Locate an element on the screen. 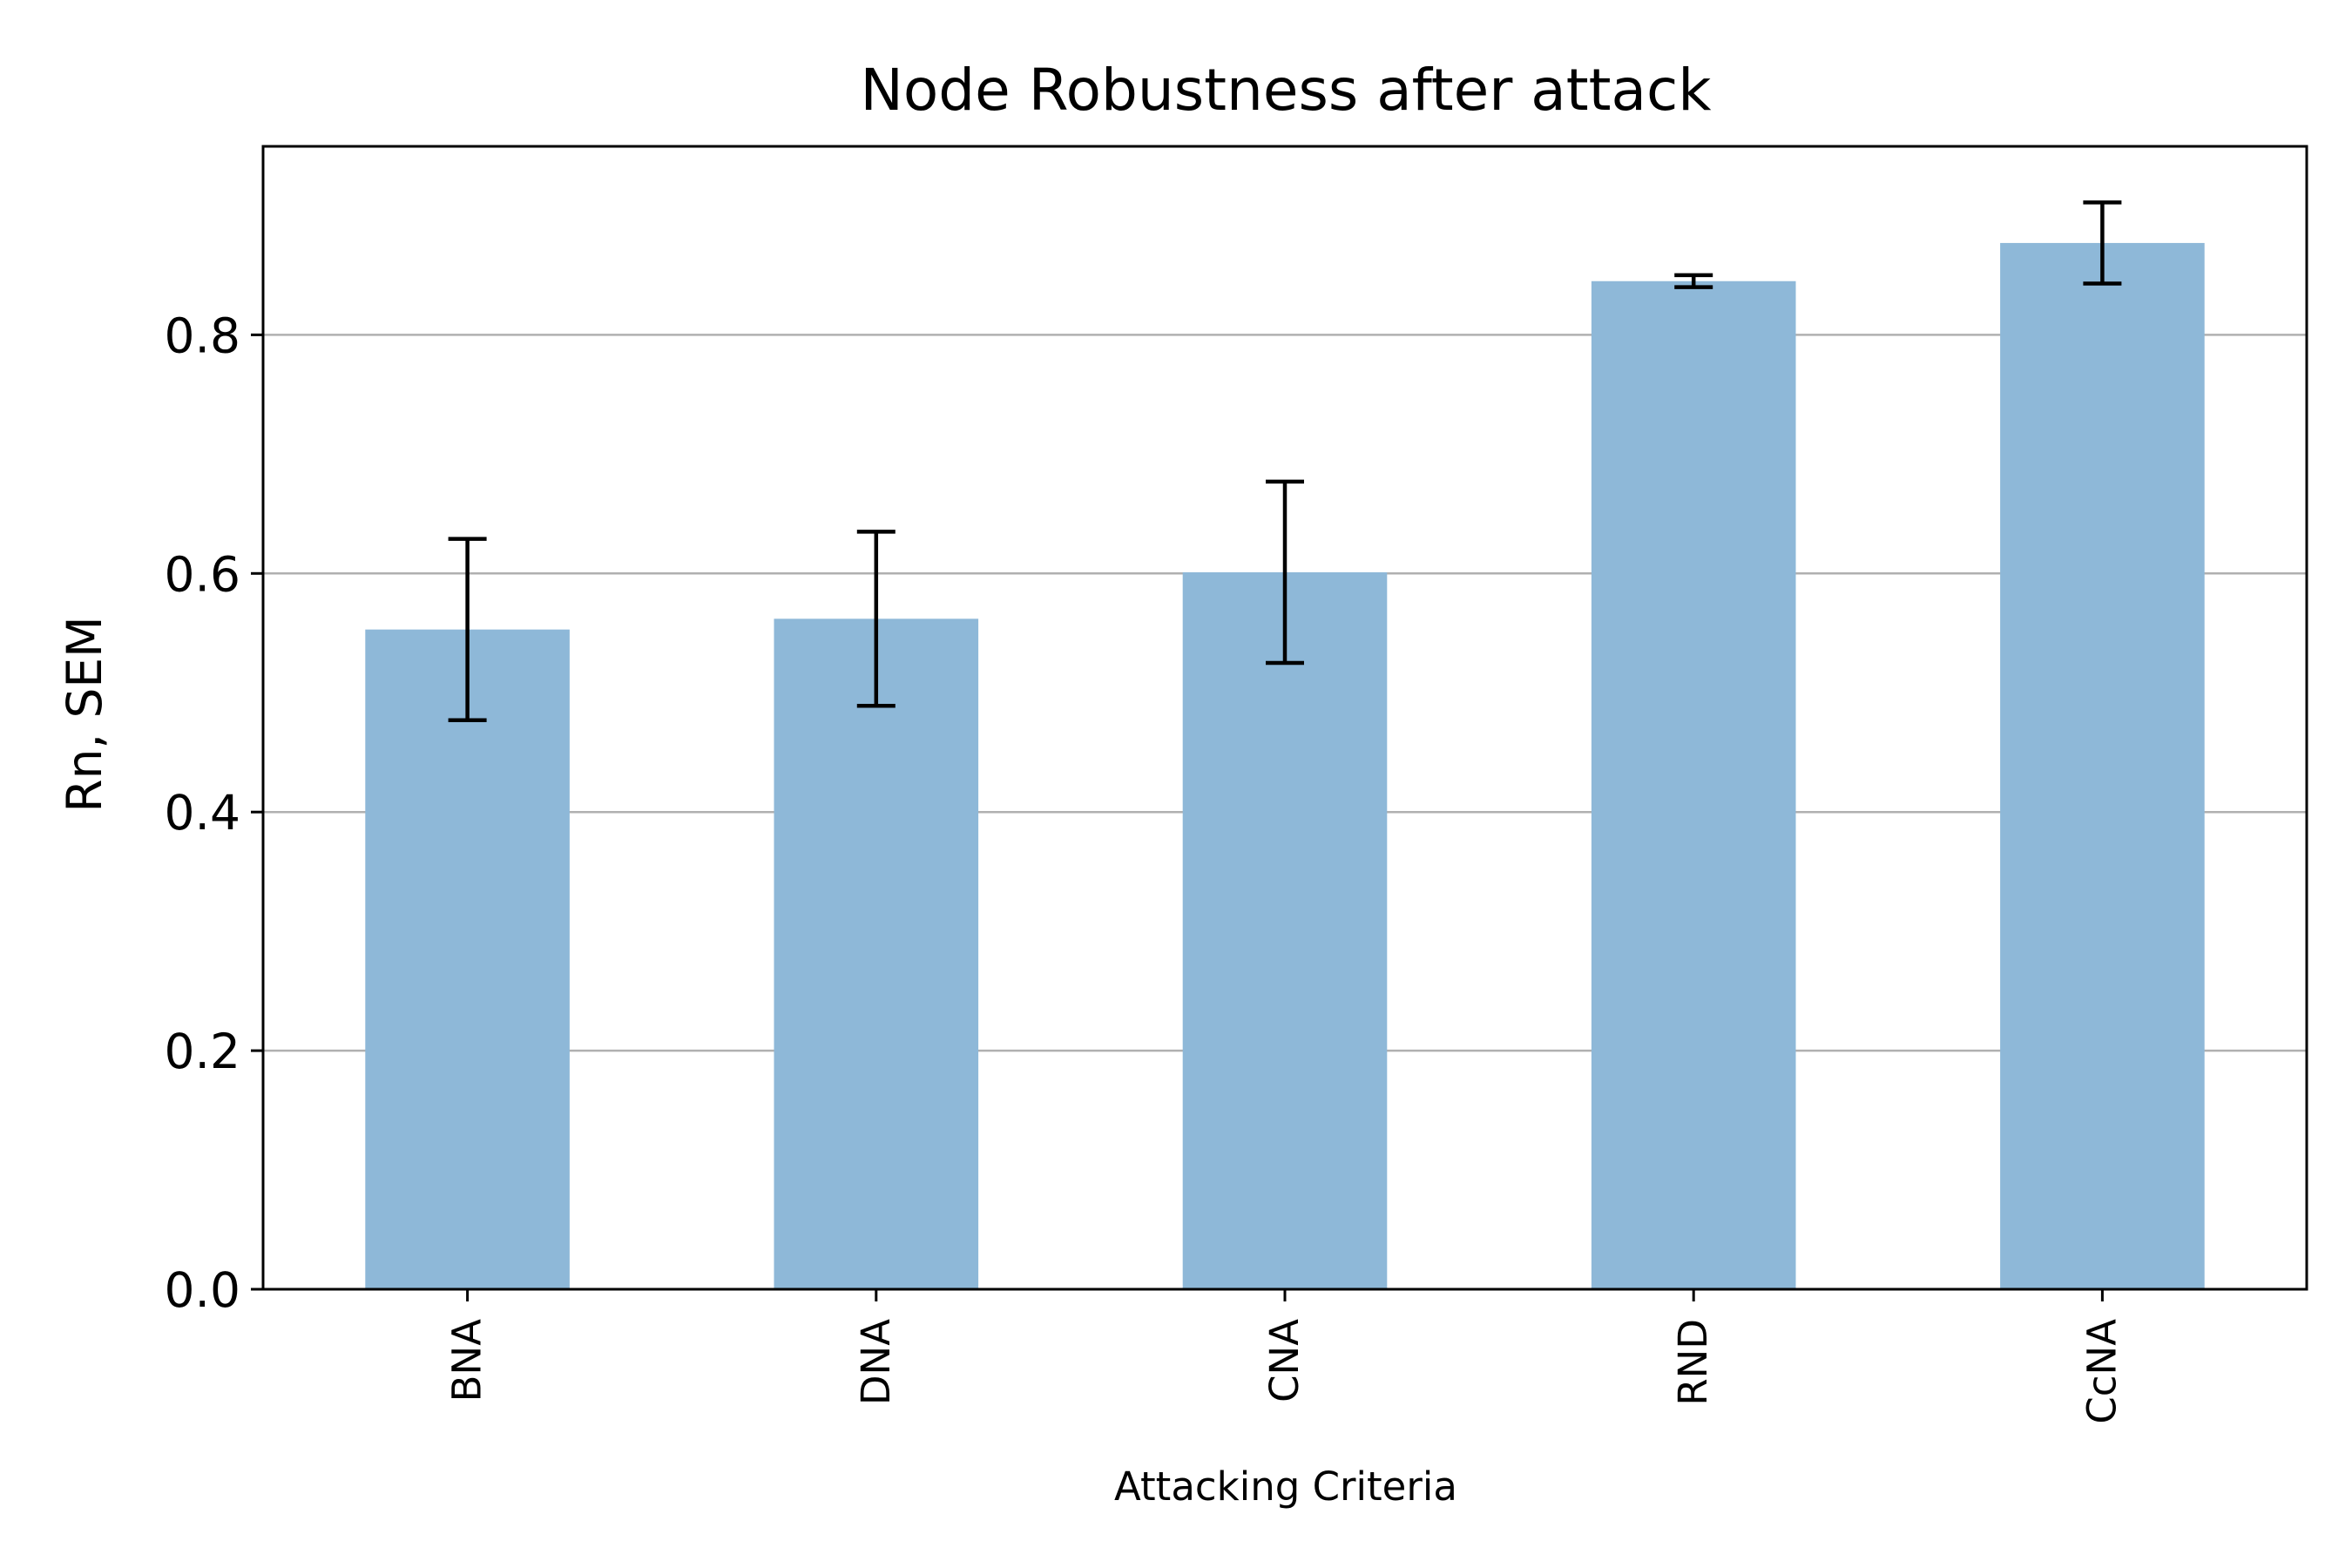  bar-cna is located at coordinates (1285, 930).